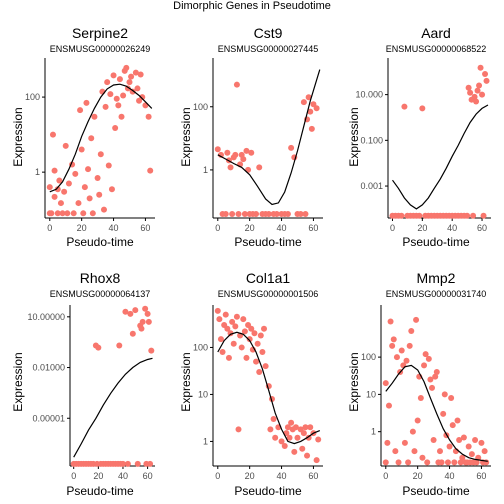  I want to click on plot-area: 0 20 40 60 1 100, so click(258, 145).